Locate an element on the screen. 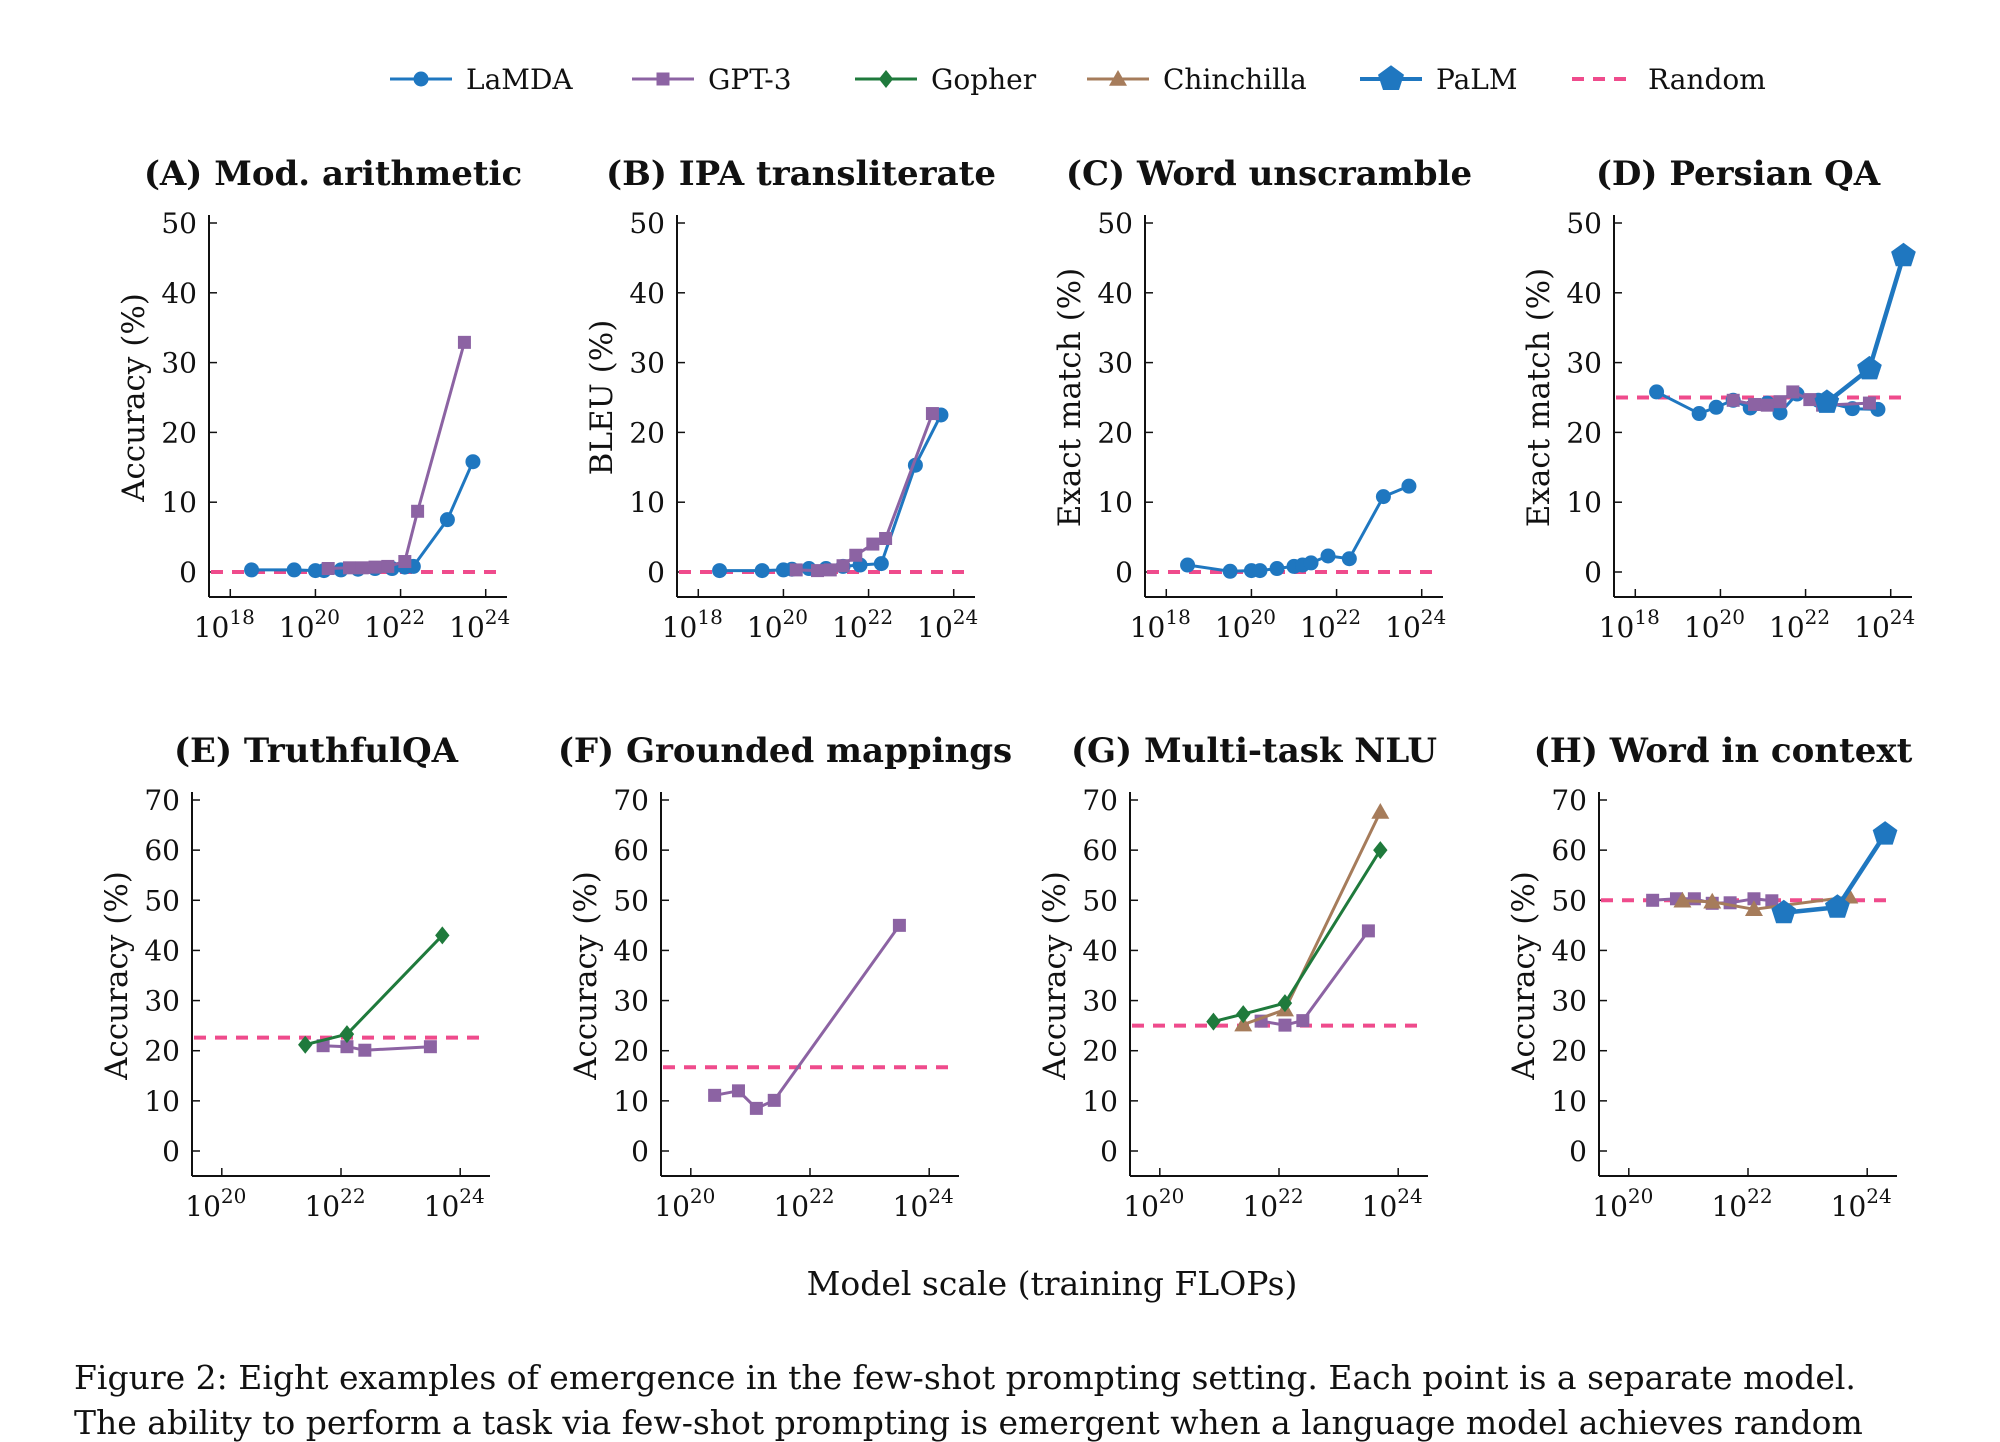  legend-item-palm: PaLM is located at coordinates (1439, 79).